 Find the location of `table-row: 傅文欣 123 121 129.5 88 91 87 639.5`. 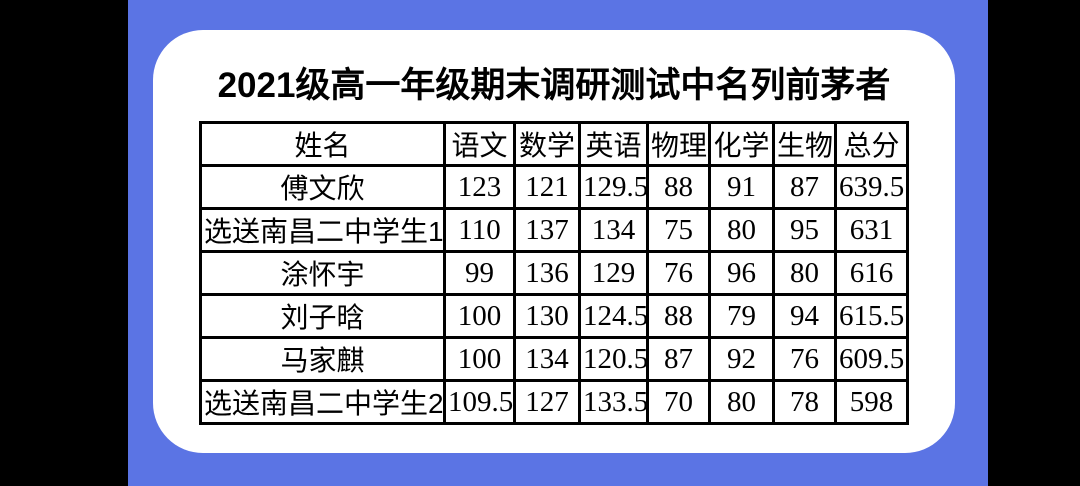

table-row: 傅文欣 123 121 129.5 88 91 87 639.5 is located at coordinates (554, 187).